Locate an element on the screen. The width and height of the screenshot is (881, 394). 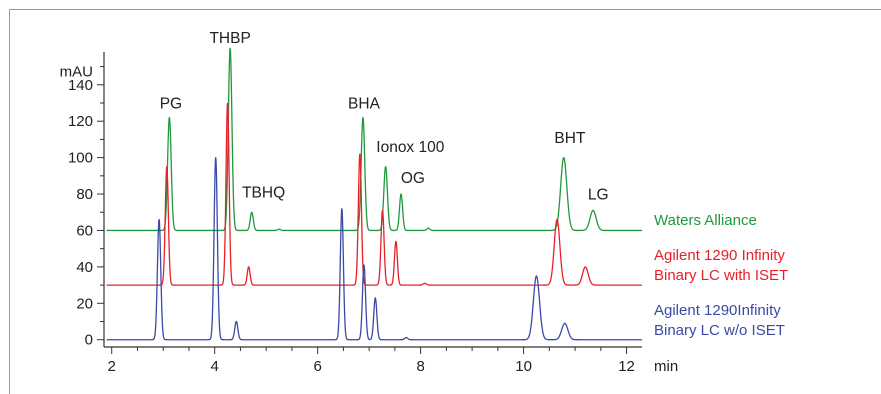
x-tick-label: 4 is located at coordinates (215, 366).